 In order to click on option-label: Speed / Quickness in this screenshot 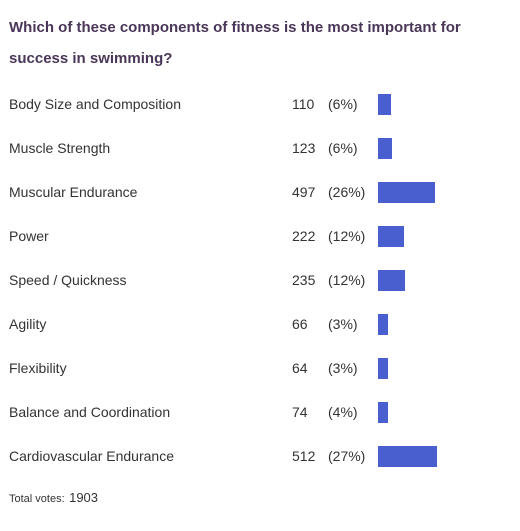, I will do `click(68, 280)`.